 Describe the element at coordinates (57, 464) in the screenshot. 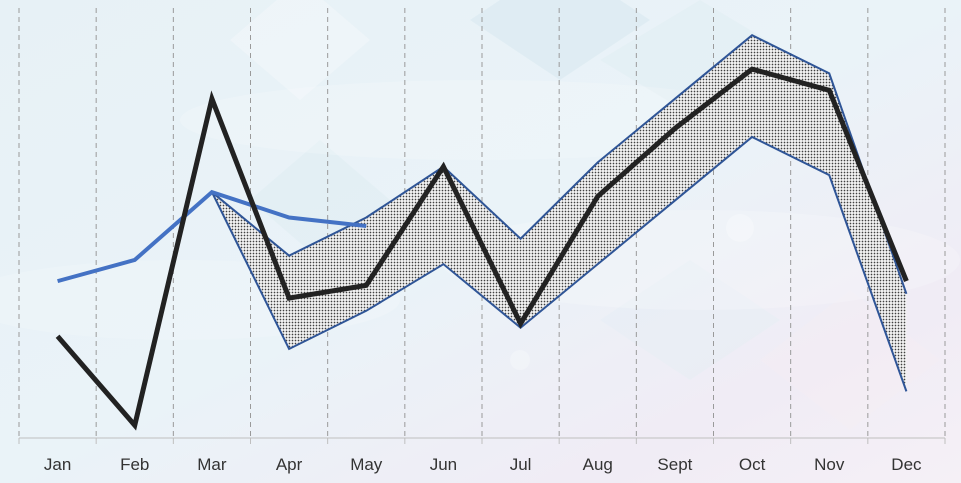

I see `x-tick-label: Jan` at that location.